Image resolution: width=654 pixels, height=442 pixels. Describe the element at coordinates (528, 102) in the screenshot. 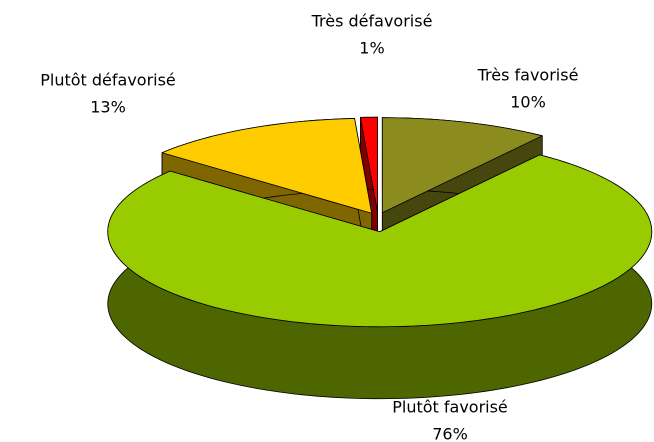

I see `slice-value-label: 10%` at that location.